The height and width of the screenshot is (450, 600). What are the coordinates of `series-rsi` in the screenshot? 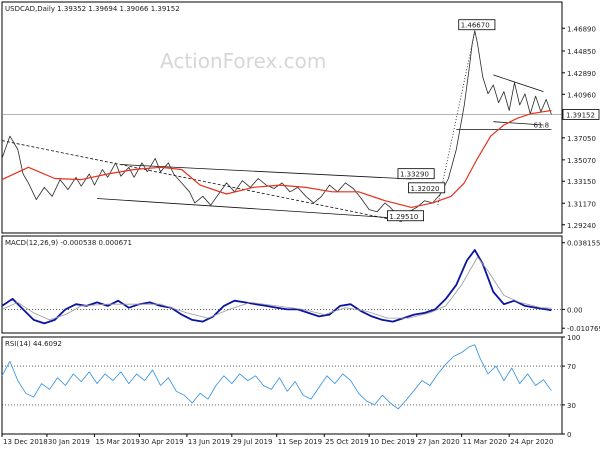 It's located at (276, 377).